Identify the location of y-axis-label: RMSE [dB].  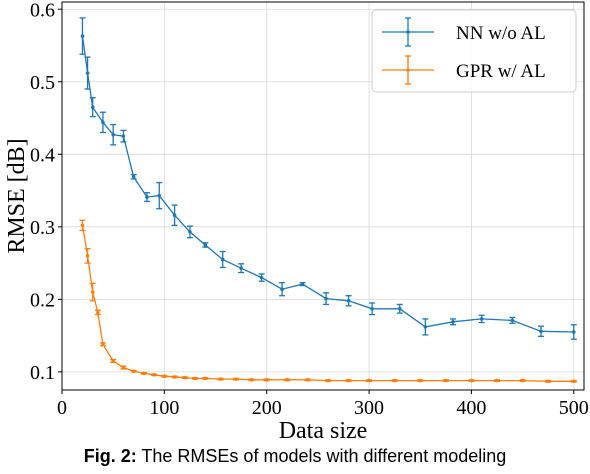
(17, 195).